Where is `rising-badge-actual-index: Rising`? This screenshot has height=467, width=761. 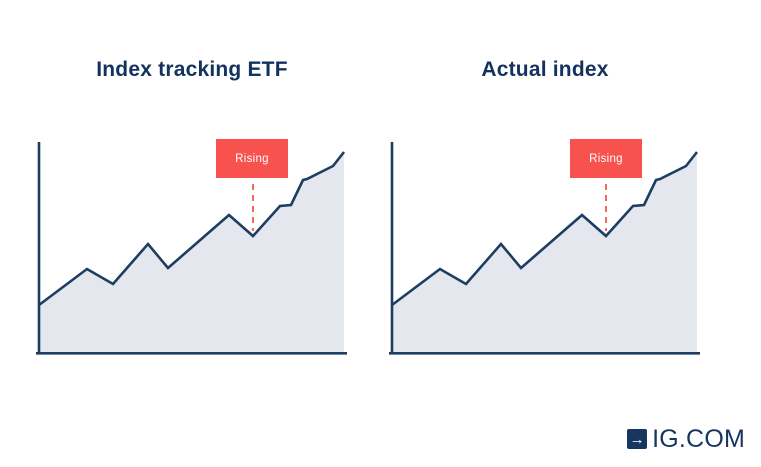
rising-badge-actual-index: Rising is located at coordinates (606, 158).